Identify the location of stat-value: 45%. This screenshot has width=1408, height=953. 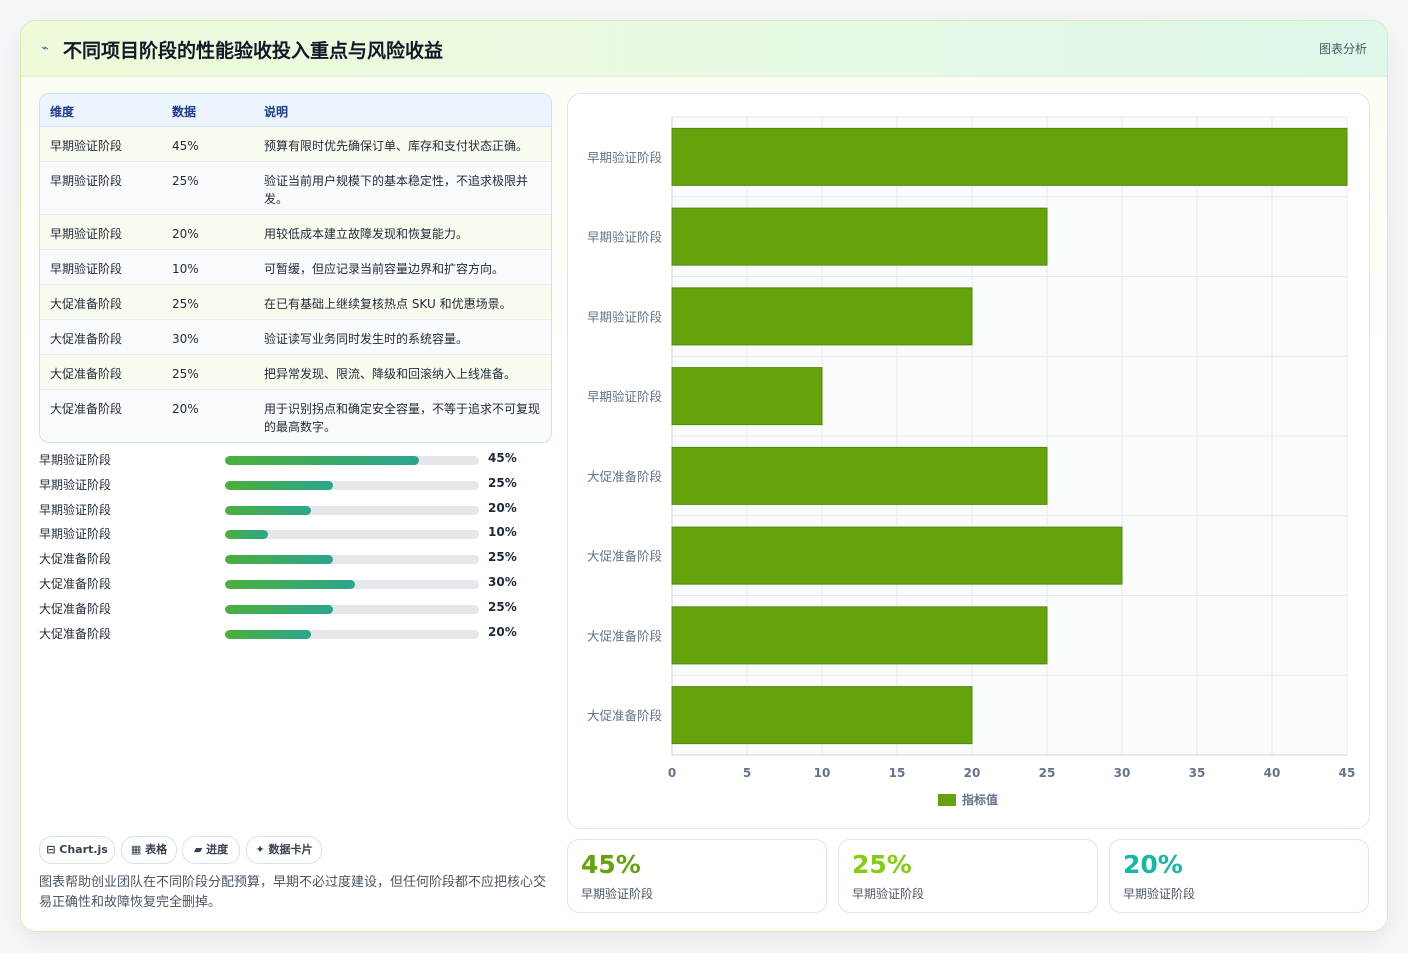
(611, 864).